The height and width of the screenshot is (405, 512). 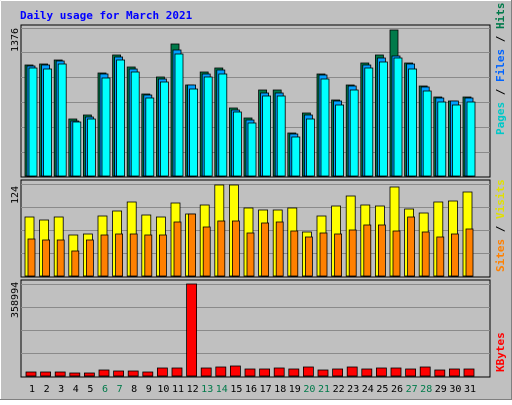 What do you see at coordinates (500, 255) in the screenshot?
I see `legend-sites: Sites` at bounding box center [500, 255].